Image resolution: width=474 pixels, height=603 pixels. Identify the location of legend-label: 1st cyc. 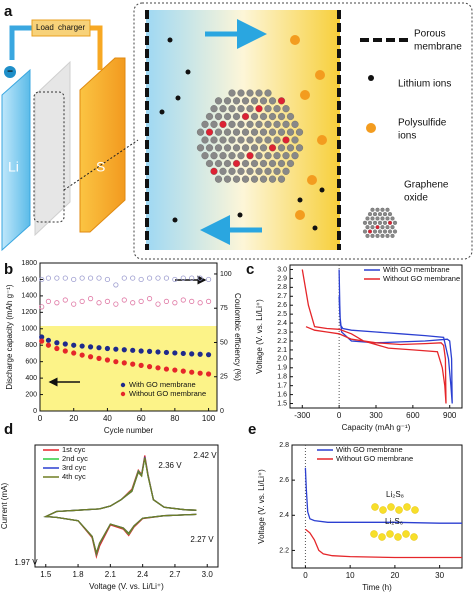
(74, 449).